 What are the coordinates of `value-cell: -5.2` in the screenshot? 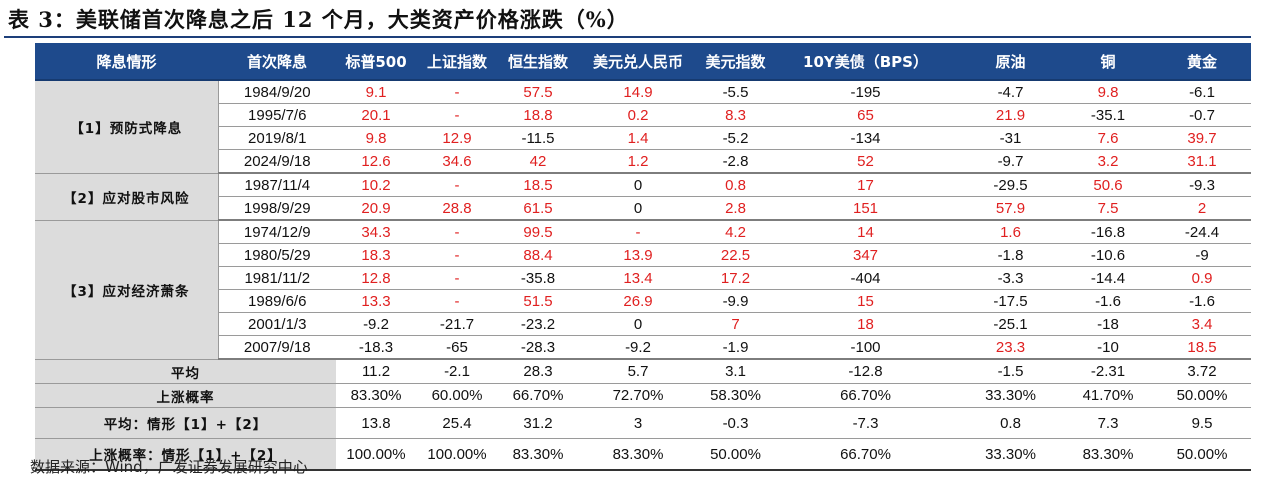 It's located at (735, 138).